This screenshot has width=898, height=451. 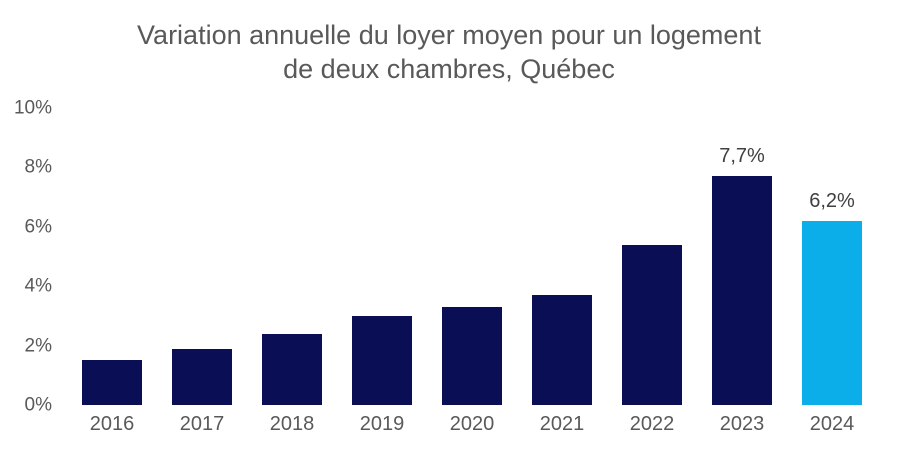 I want to click on y-tick-label-10: 10%, so click(x=32, y=108).